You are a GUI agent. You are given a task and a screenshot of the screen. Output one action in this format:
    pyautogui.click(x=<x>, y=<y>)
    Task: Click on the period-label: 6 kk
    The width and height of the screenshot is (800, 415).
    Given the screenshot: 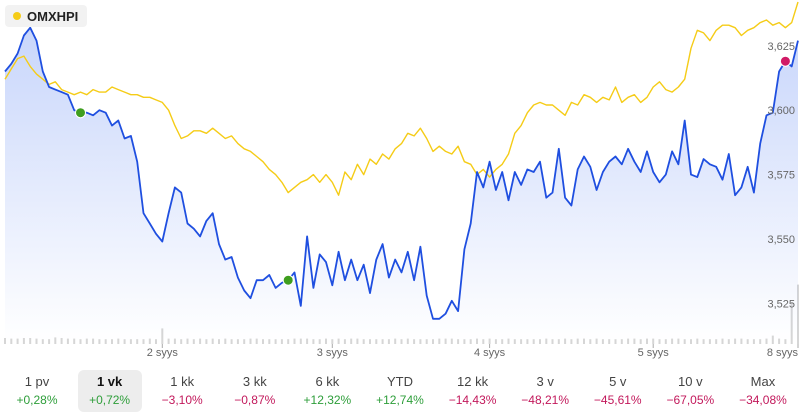 What is the action you would take?
    pyautogui.click(x=327, y=381)
    